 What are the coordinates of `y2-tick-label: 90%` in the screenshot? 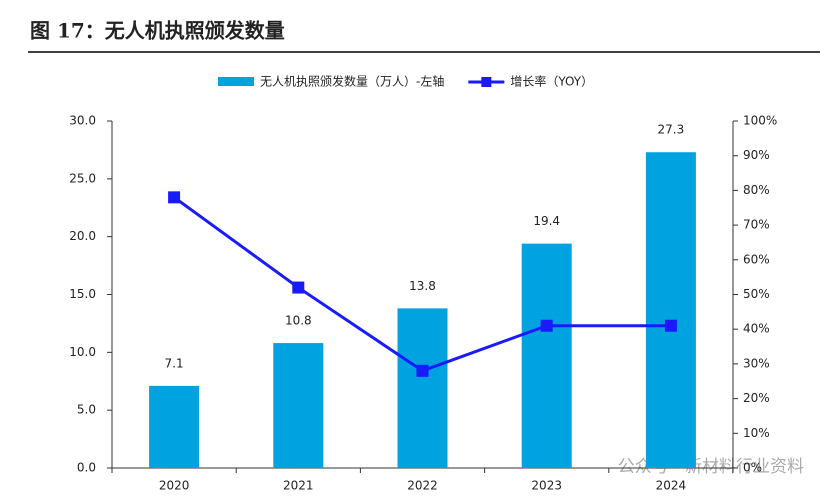 It's located at (756, 155).